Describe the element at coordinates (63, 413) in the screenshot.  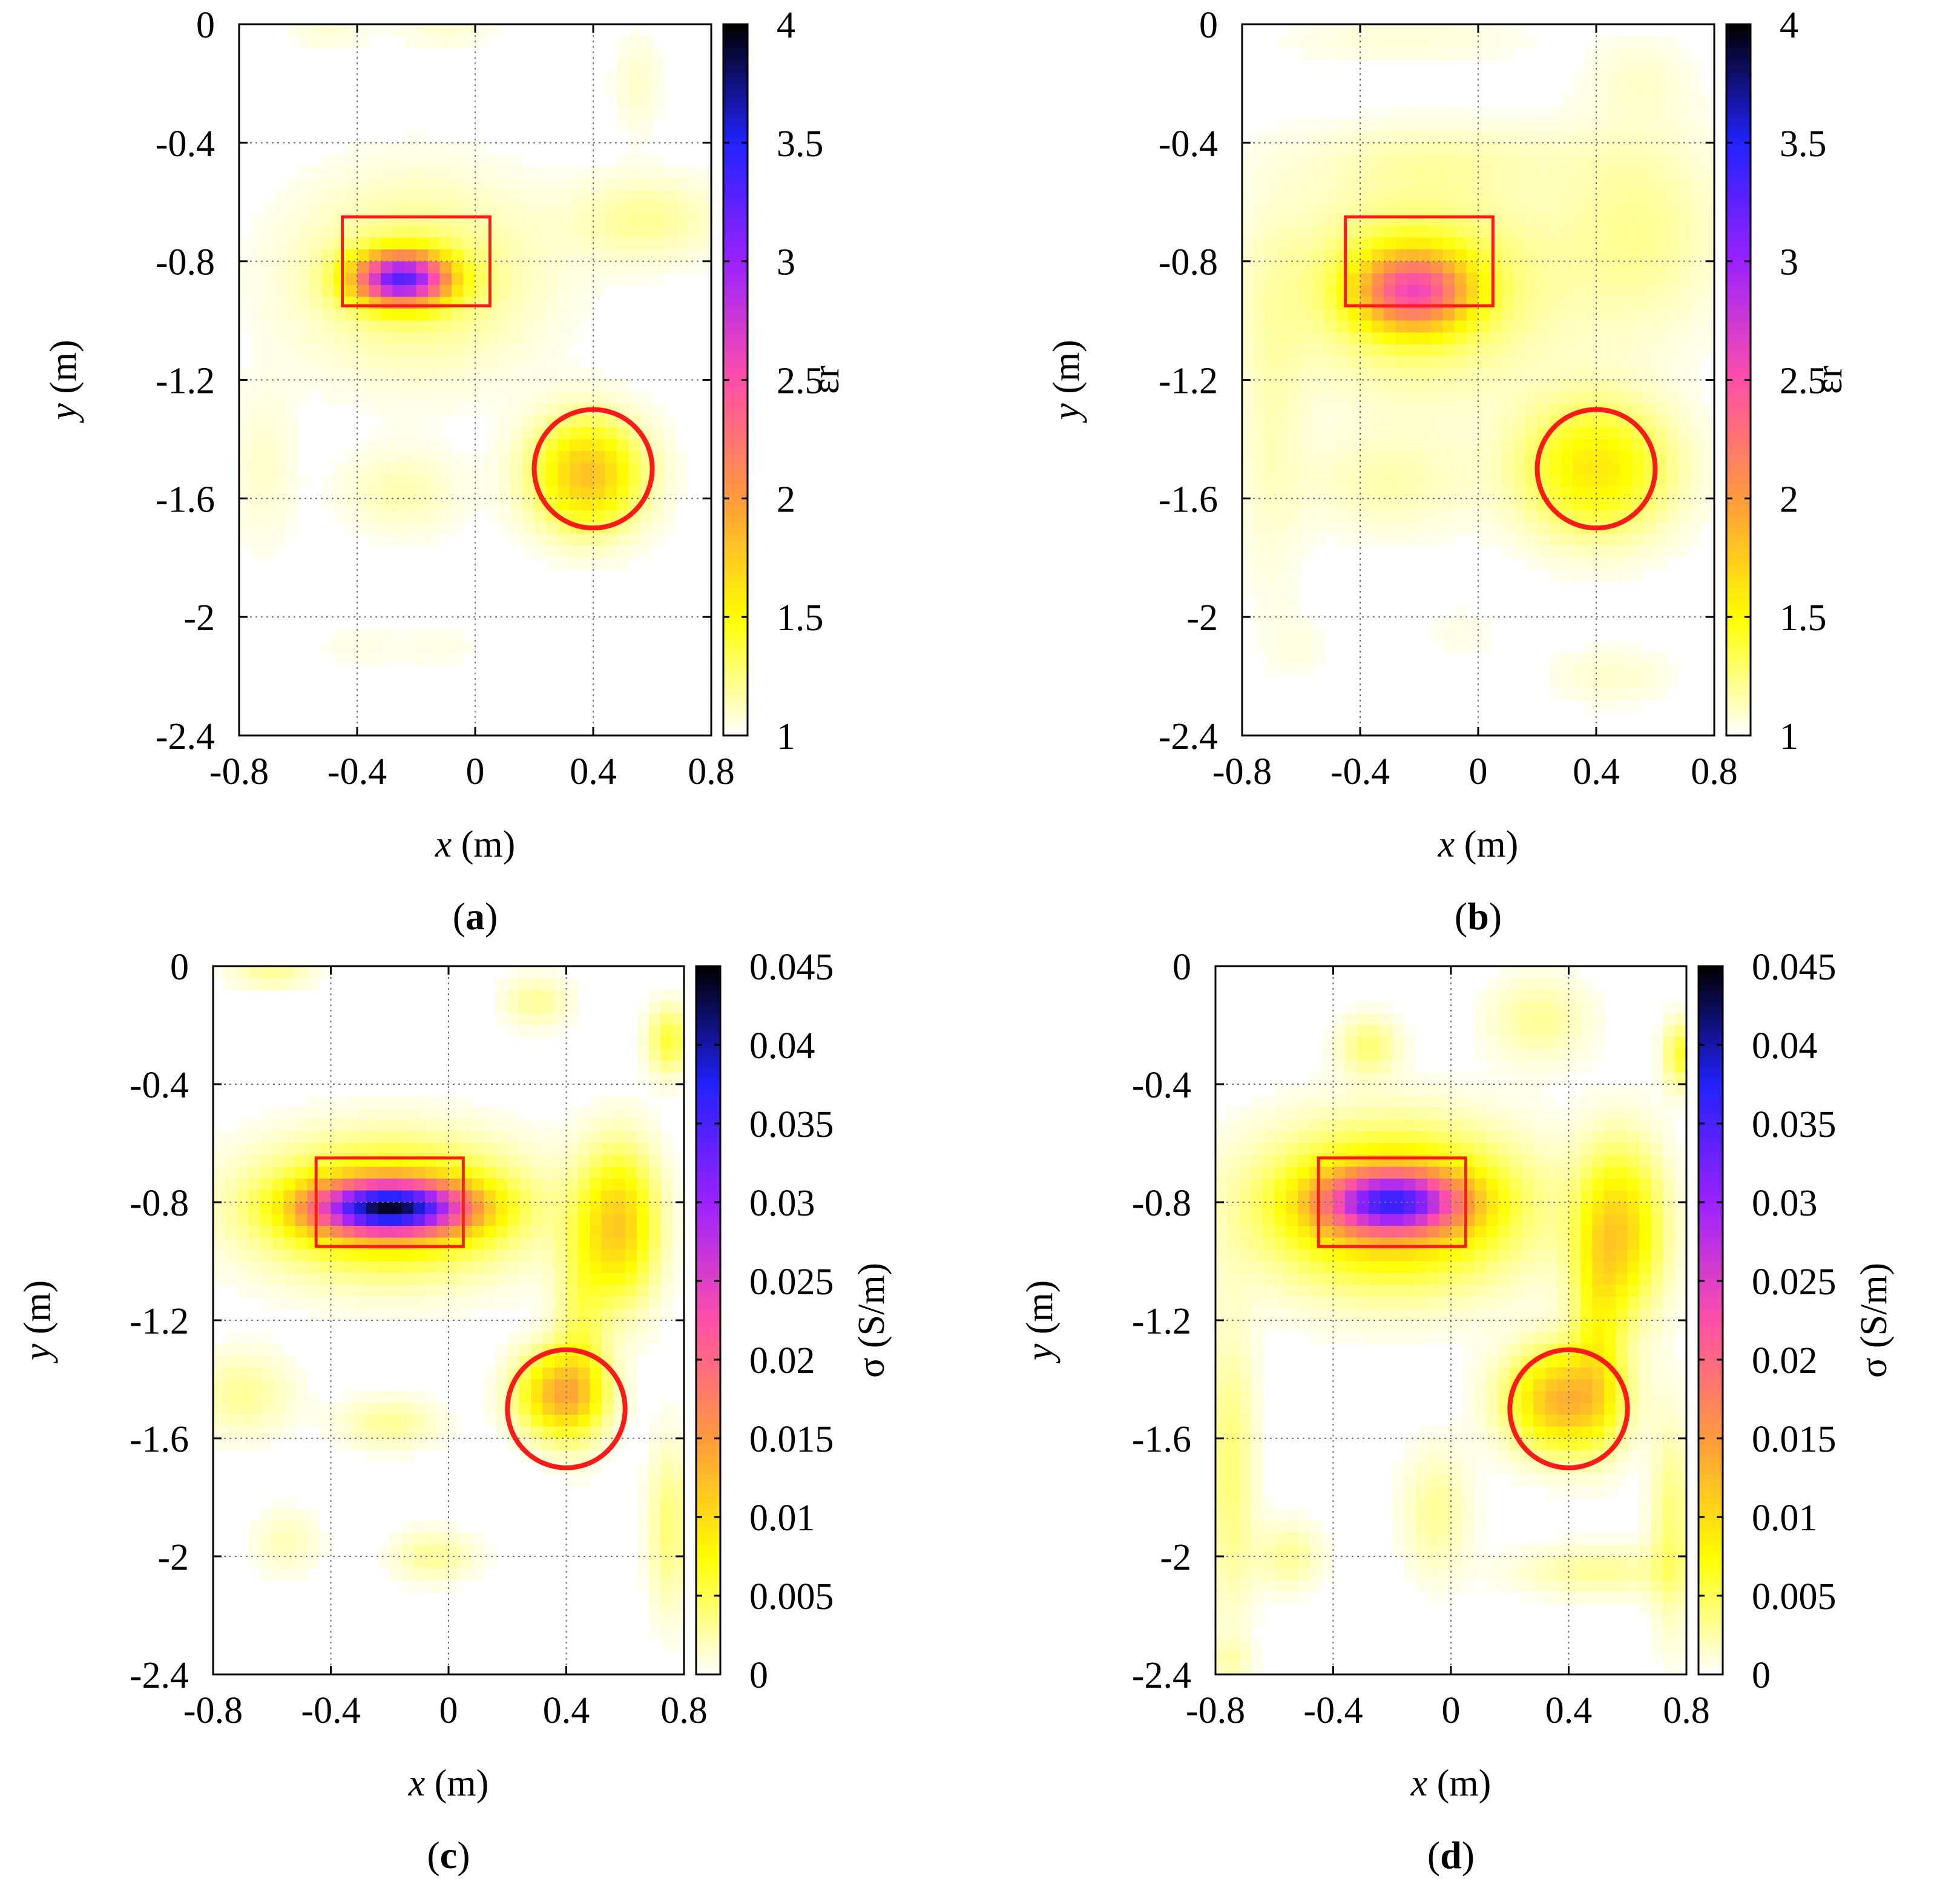
I see `y-axis-variable: y` at that location.